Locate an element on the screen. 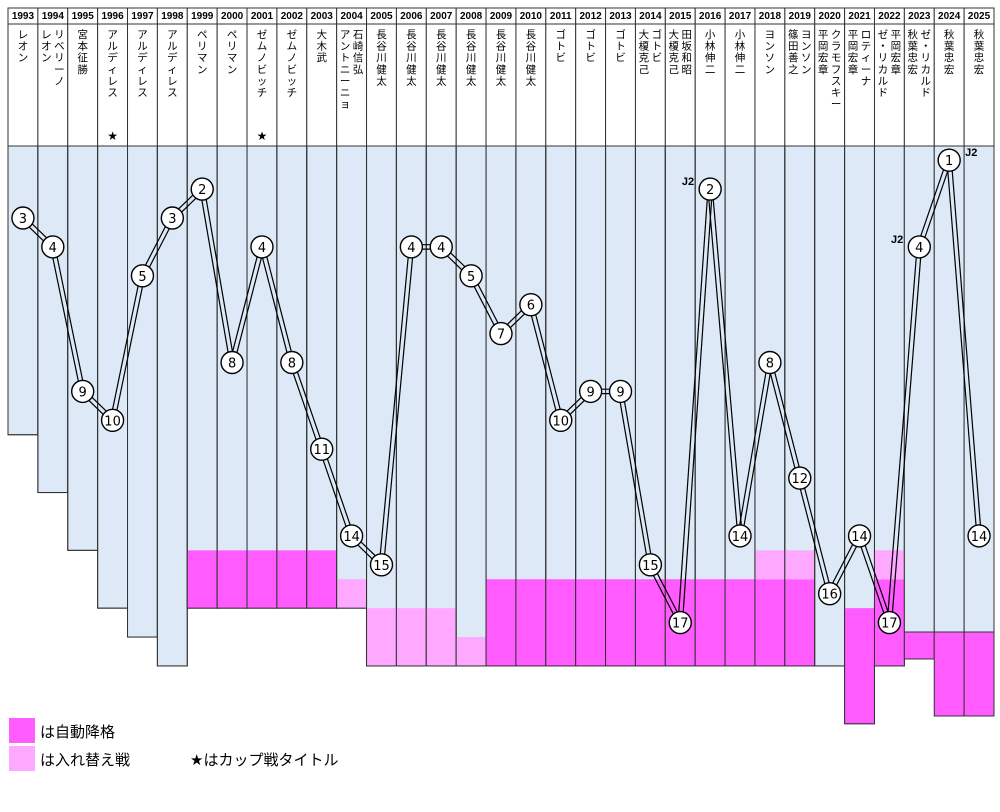 This screenshot has width=1000, height=812. header-cell-2019 is located at coordinates (800, 77).